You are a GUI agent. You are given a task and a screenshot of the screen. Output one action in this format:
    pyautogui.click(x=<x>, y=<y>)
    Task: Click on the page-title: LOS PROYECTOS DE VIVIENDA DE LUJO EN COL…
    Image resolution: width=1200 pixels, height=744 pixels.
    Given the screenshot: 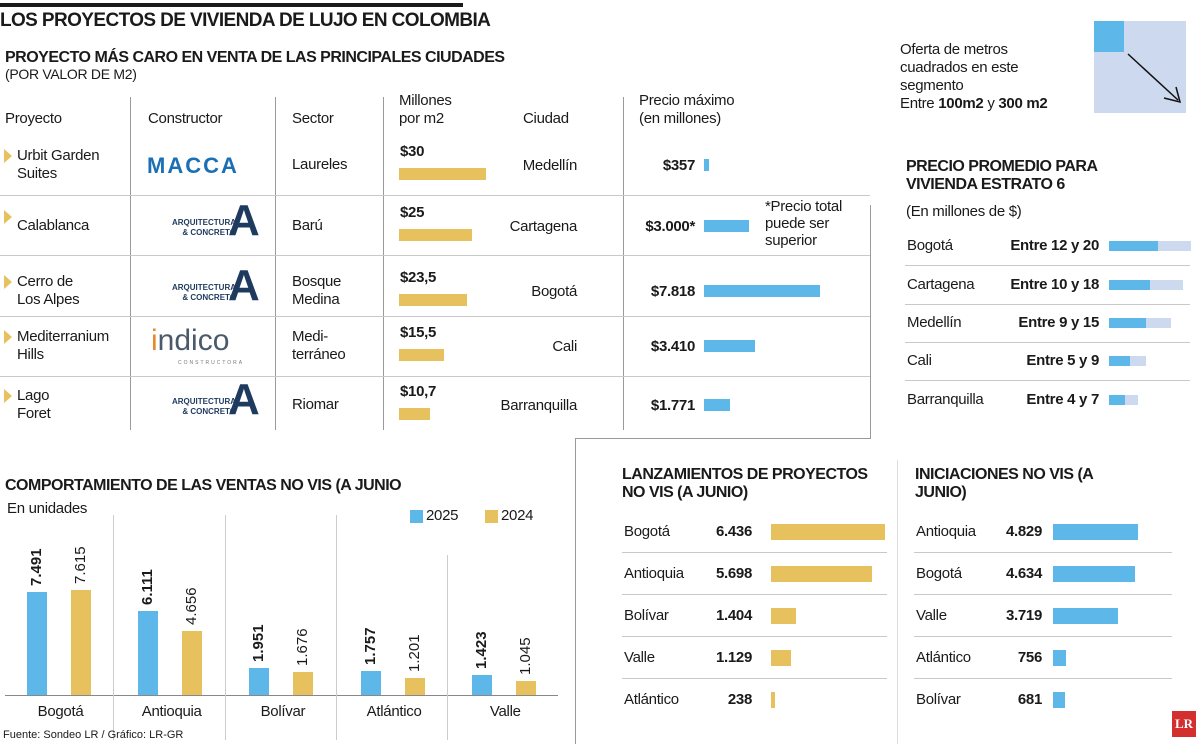 What is the action you would take?
    pyautogui.click(x=245, y=20)
    